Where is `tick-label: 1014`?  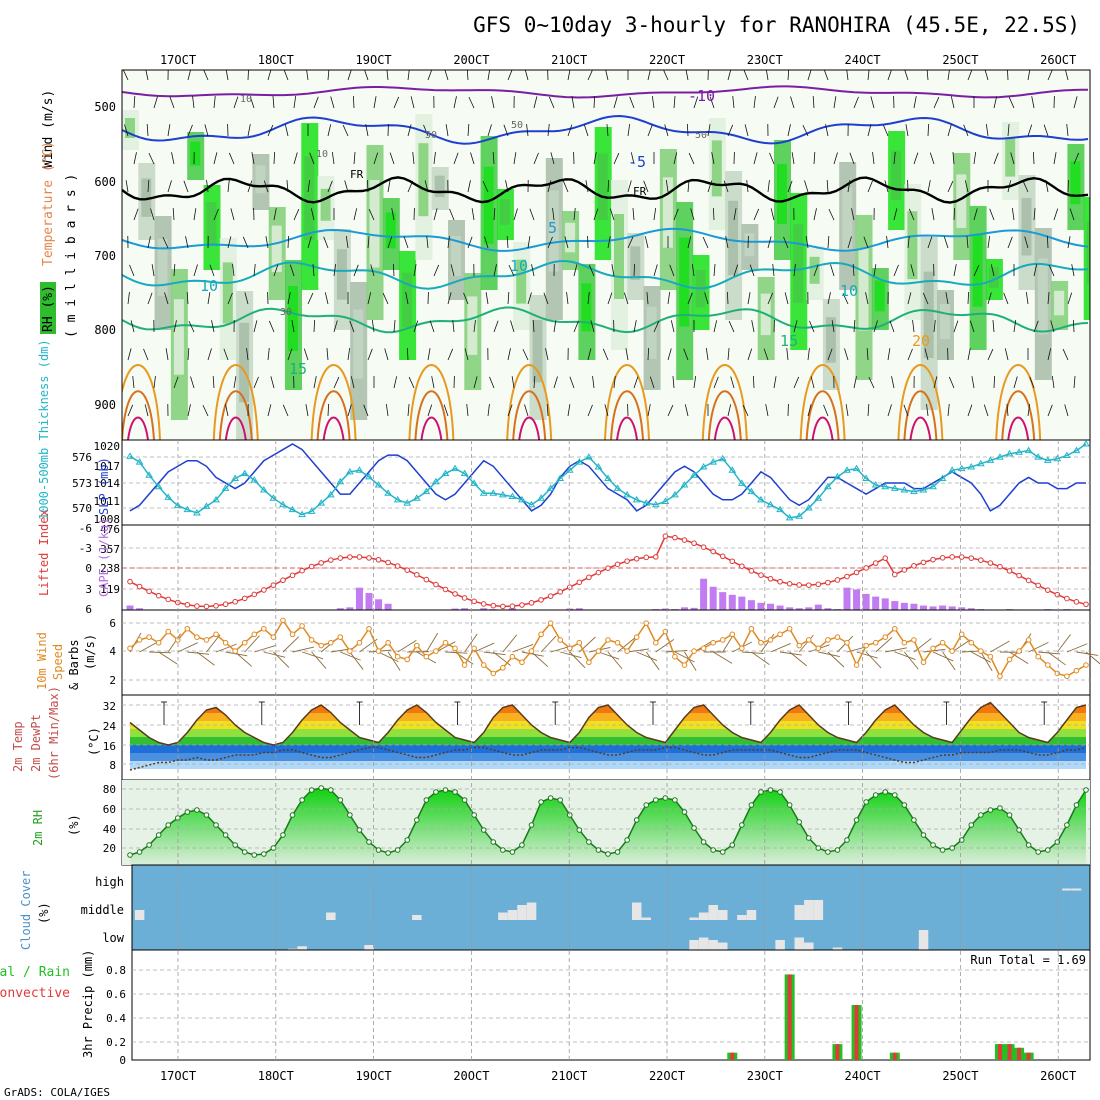
tick-label: 1014 is located at coordinates (107, 483).